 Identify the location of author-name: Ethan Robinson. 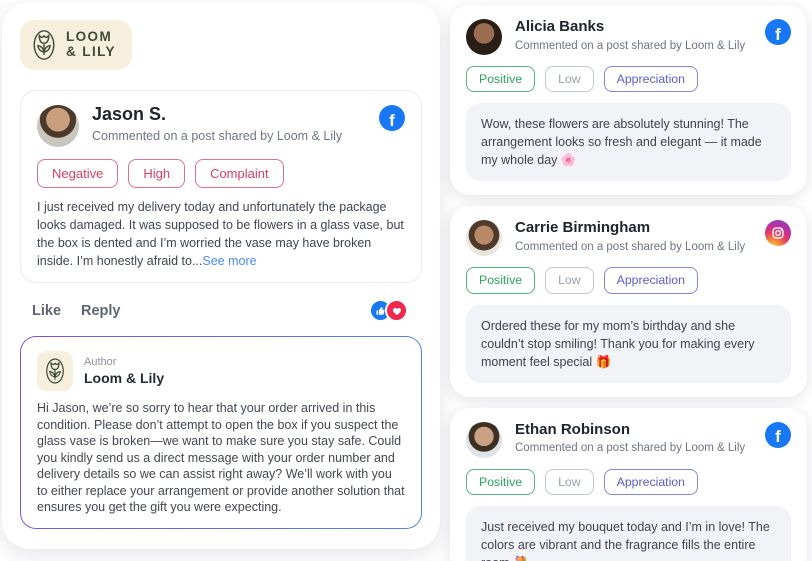
(572, 429).